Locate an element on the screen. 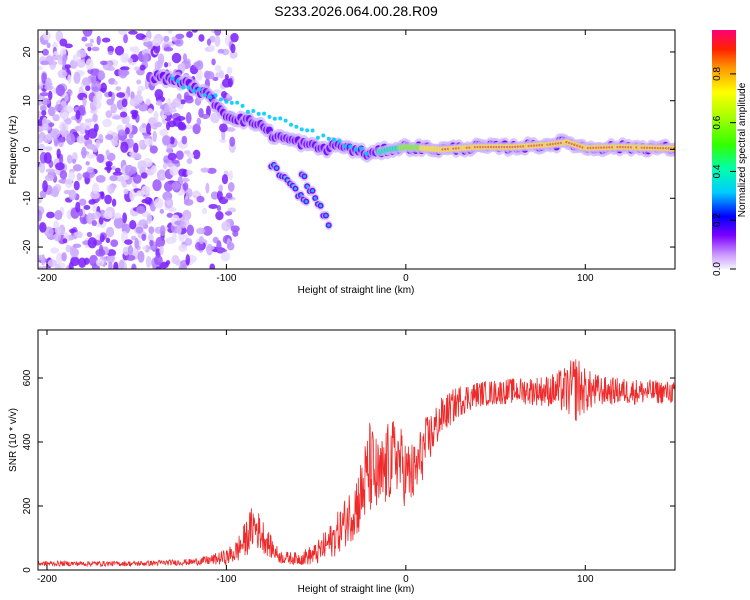 This screenshot has height=600, width=750. y-tick-label: 20 is located at coordinates (27, 52).